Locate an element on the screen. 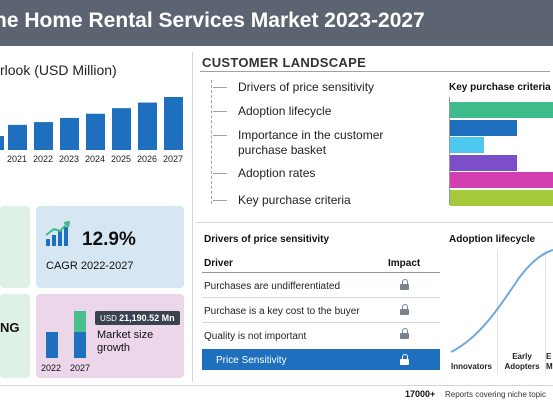  market-size-badge-value: 21,190.52 Mn is located at coordinates (147, 318).